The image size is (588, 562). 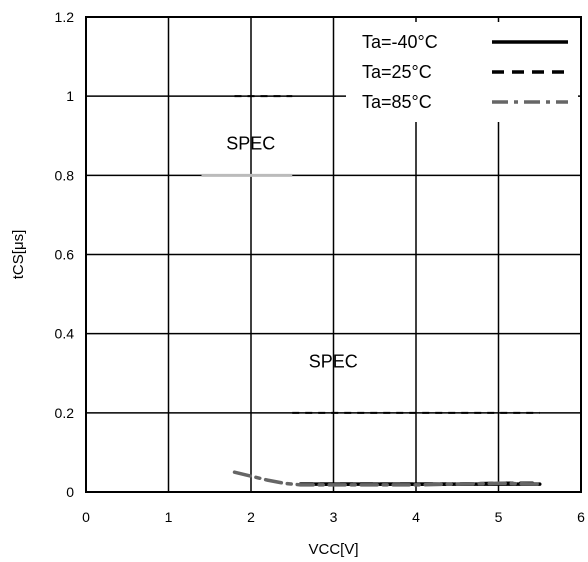 What do you see at coordinates (169, 517) in the screenshot?
I see `x-tick-label: 1` at bounding box center [169, 517].